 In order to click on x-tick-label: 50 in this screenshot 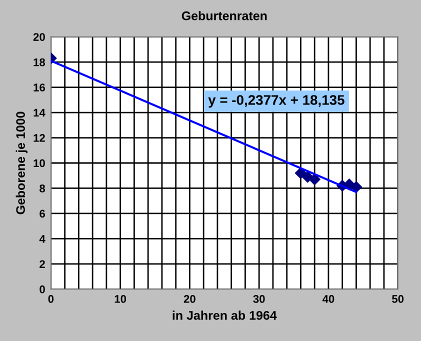, I will do `click(398, 299)`.